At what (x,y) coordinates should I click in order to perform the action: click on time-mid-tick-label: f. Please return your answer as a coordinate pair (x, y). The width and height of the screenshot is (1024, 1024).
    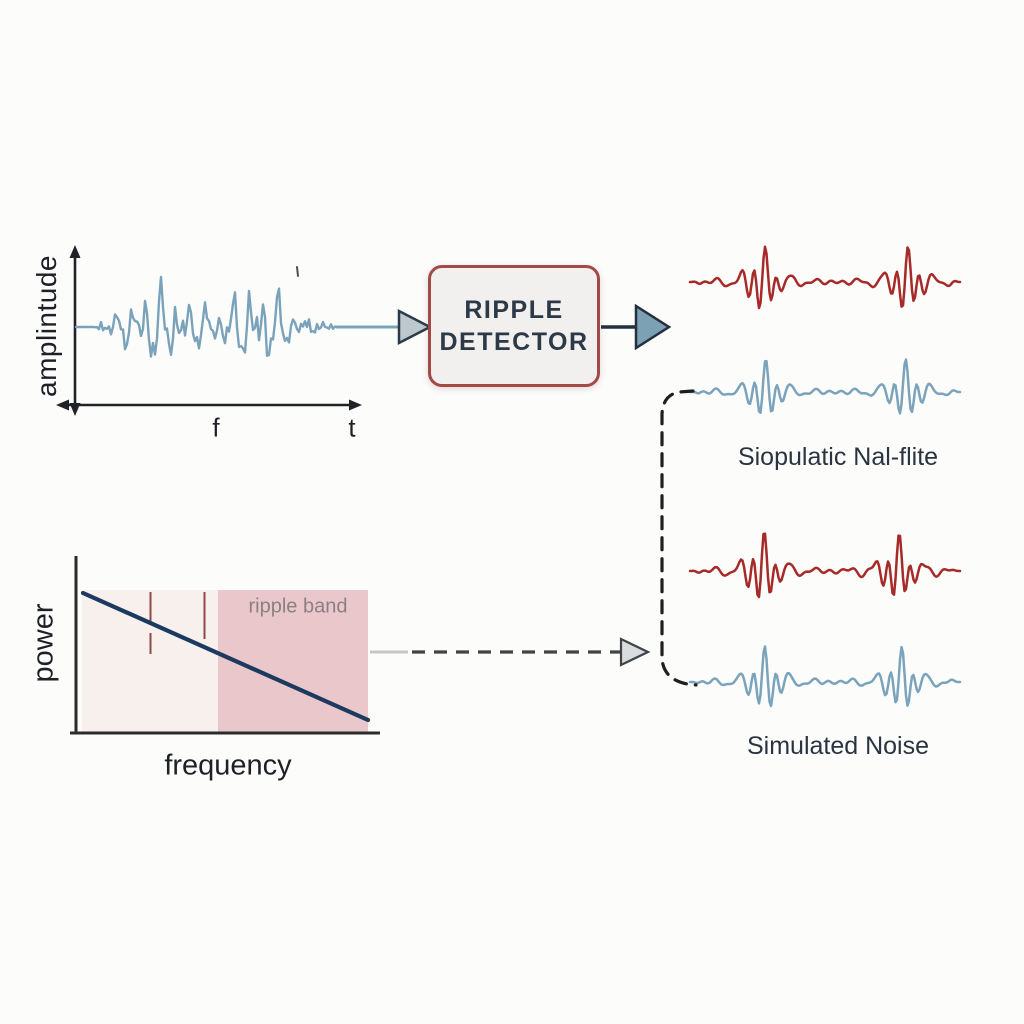
    Looking at the image, I should click on (216, 427).